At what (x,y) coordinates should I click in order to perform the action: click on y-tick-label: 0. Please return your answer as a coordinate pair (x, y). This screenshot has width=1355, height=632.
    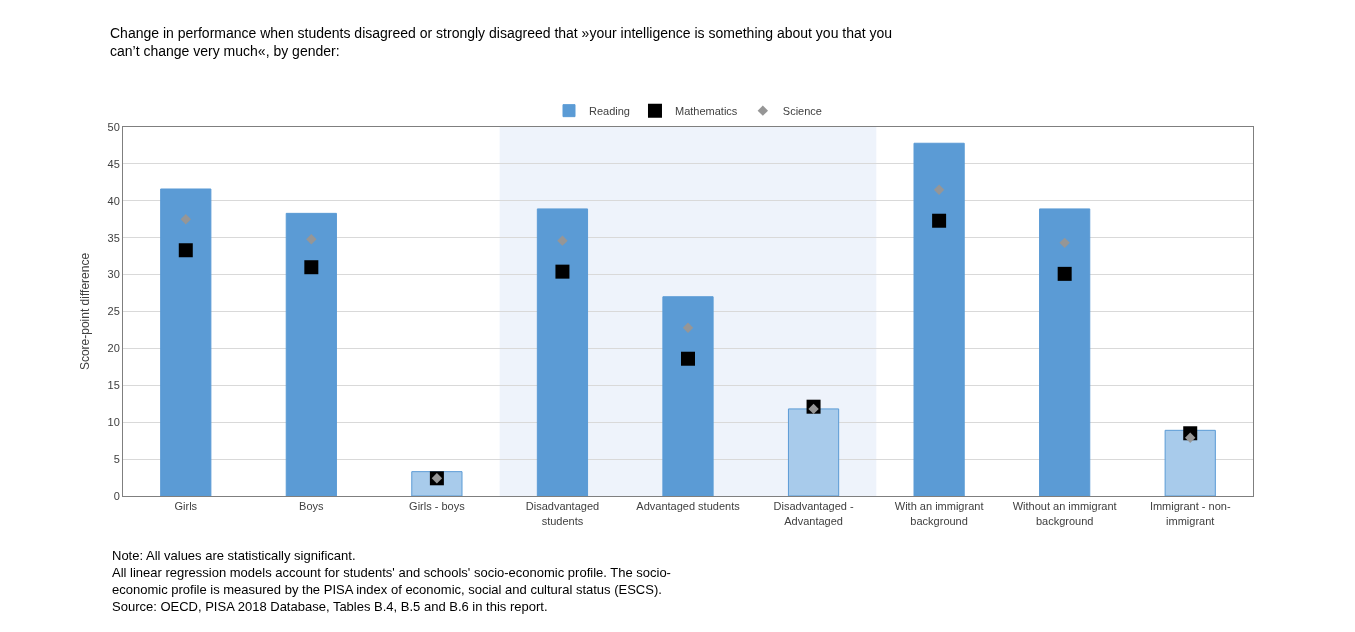
    Looking at the image, I should click on (116, 495).